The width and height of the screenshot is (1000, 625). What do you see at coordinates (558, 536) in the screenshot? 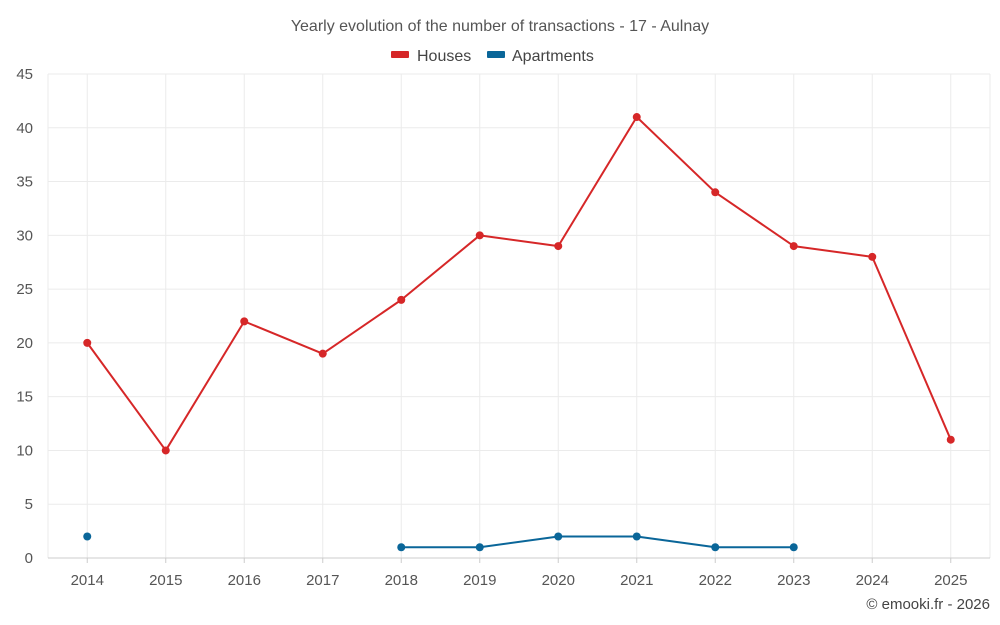
I see `data-point-apartments-2020` at bounding box center [558, 536].